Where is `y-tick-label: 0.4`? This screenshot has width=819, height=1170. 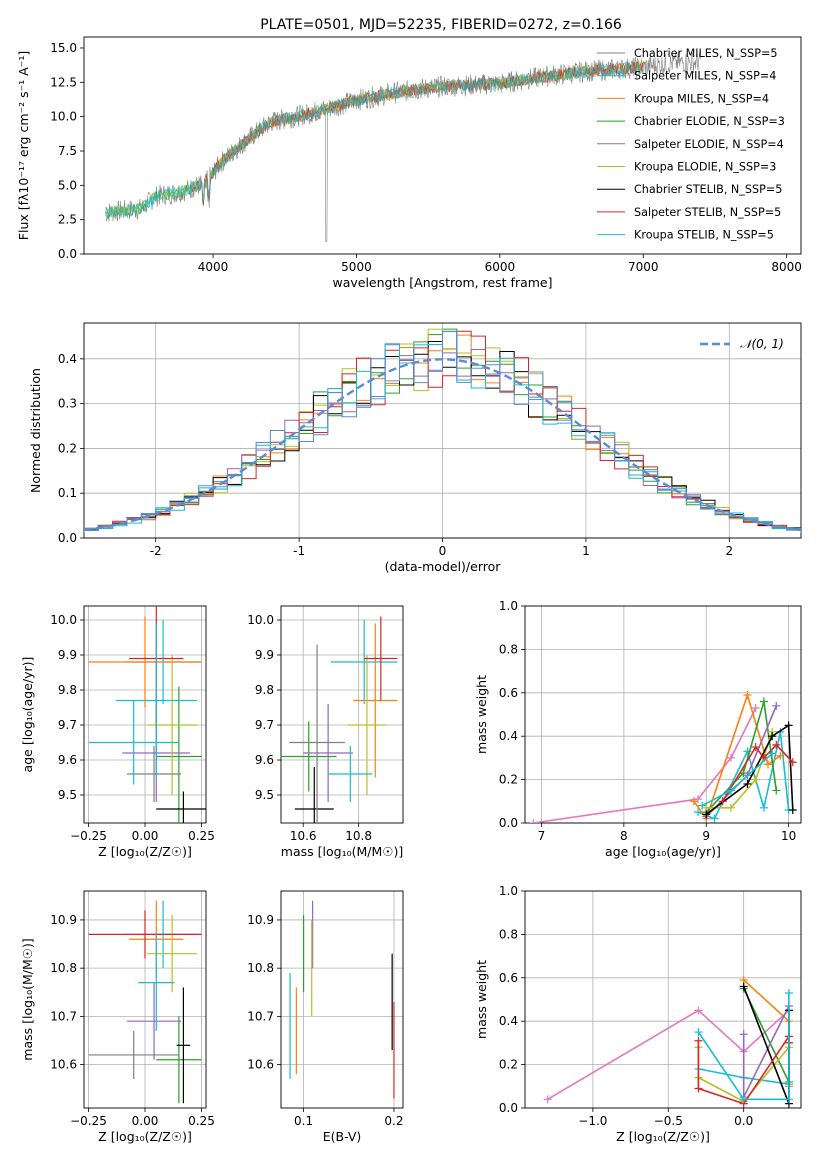 y-tick-label: 0.4 is located at coordinates (67, 359).